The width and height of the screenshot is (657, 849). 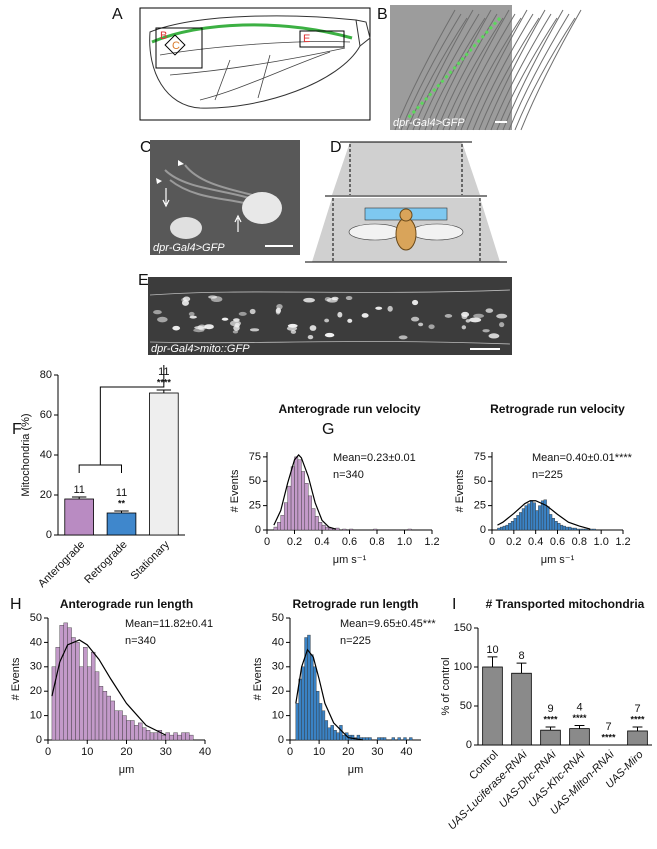 What do you see at coordinates (294, 542) in the screenshot?
I see `x-tick-label: 0.2` at bounding box center [294, 542].